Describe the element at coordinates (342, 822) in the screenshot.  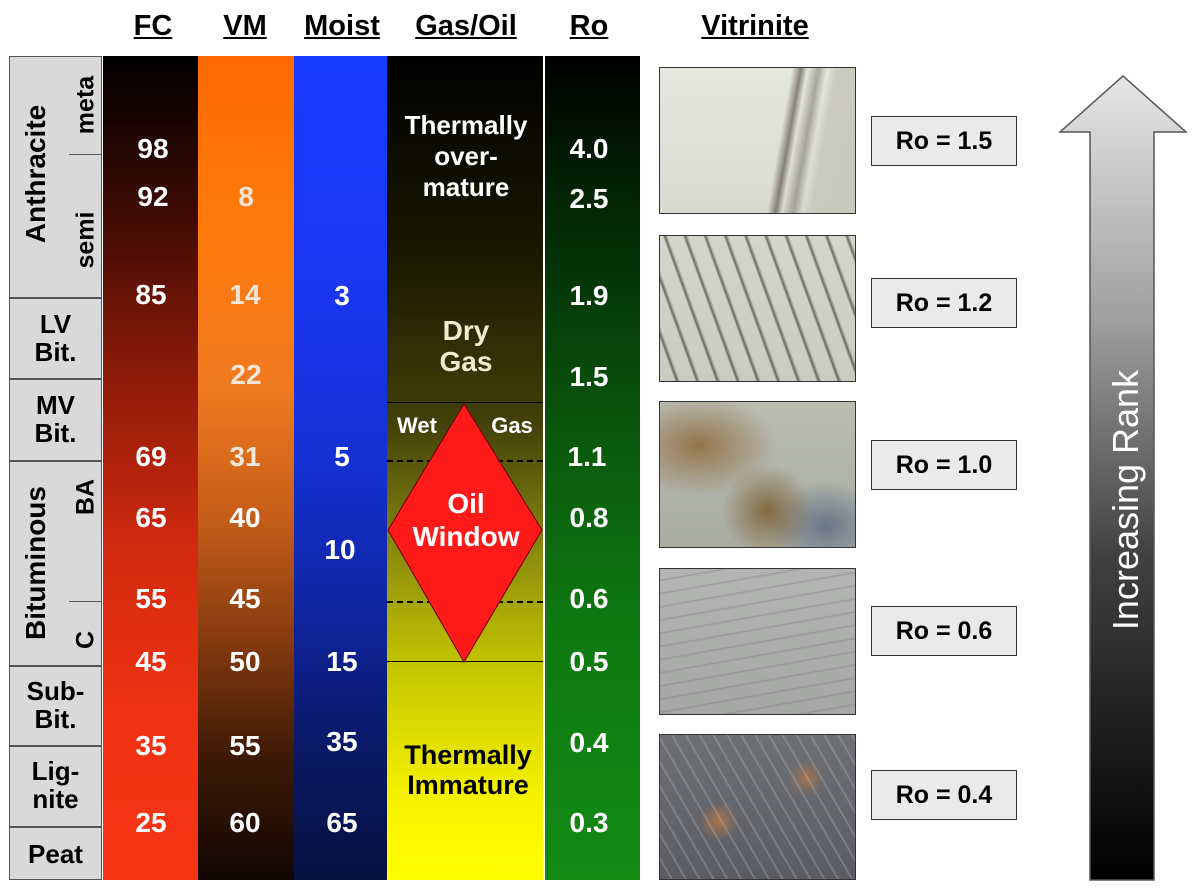
I see `moist-value: 65` at that location.